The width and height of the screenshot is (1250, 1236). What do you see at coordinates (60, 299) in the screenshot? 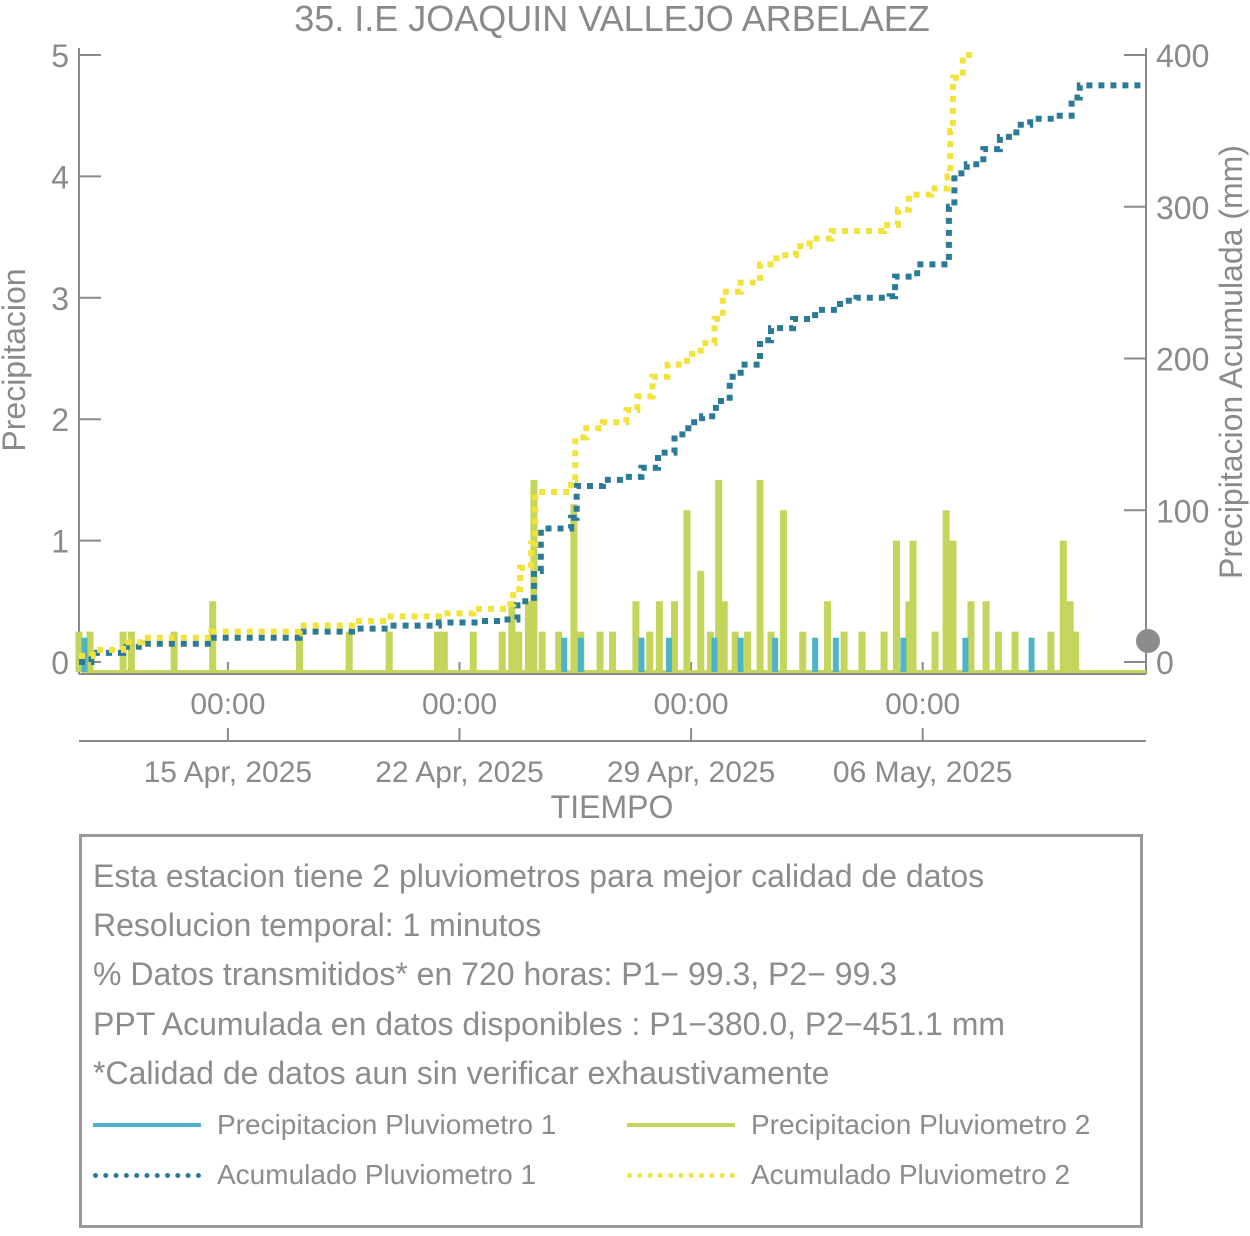
I see `left-tick-label: 3` at bounding box center [60, 299].